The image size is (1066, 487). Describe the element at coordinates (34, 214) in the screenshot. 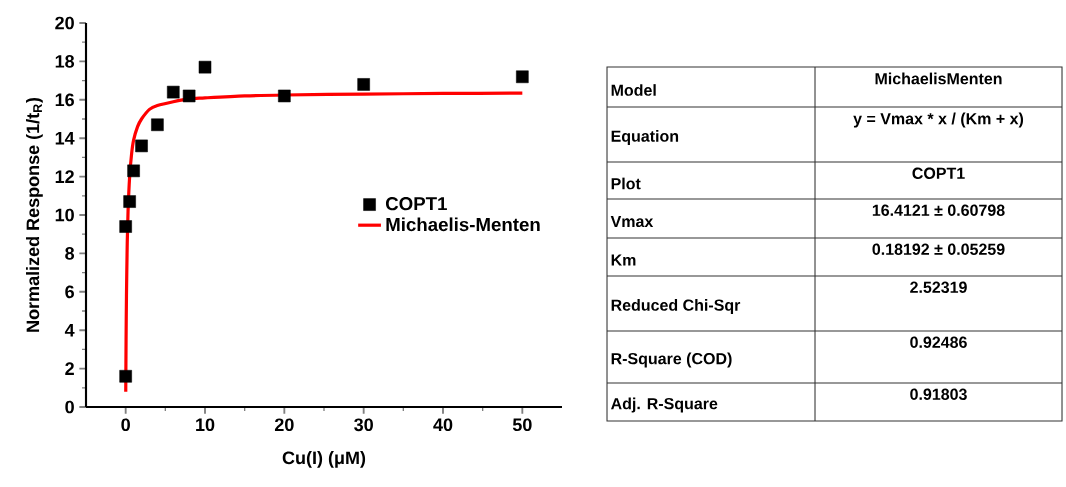

I see `y-axis-title: Normalized Response (1/t$_{R}$)` at that location.